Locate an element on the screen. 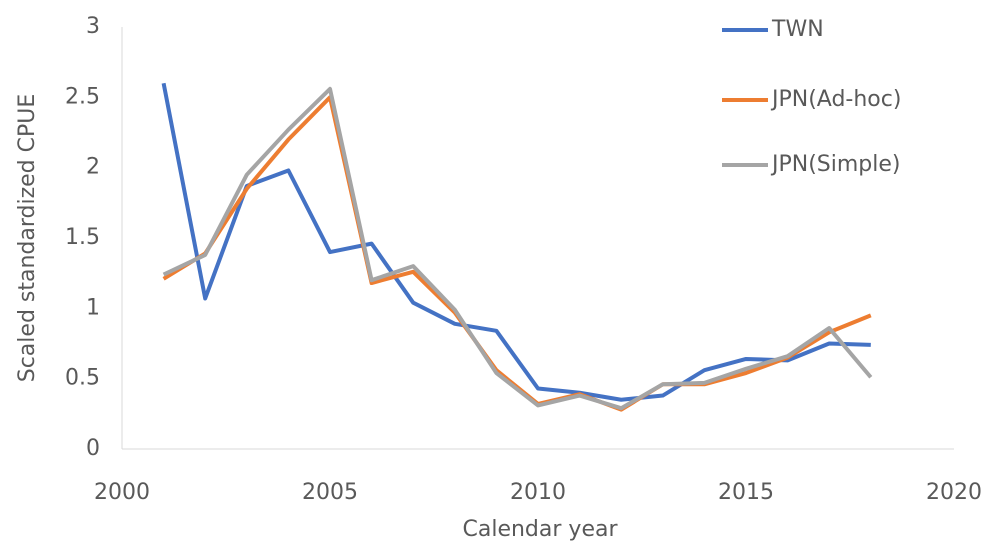 The width and height of the screenshot is (989, 547). y-tick-label: 1.5 is located at coordinates (82, 237).